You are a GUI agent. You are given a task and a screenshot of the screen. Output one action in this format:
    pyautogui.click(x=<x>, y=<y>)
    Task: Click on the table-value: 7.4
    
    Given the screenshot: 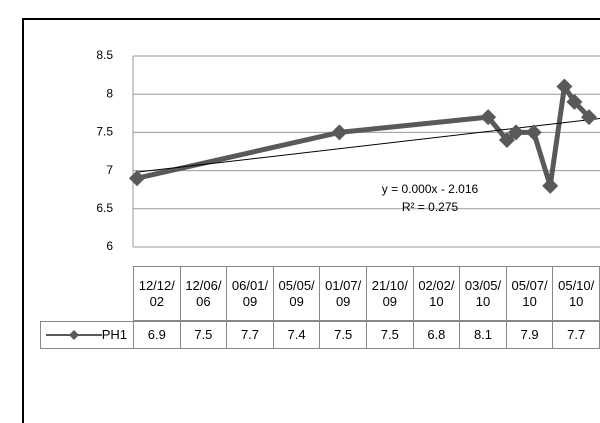 What is the action you would take?
    pyautogui.click(x=296, y=335)
    